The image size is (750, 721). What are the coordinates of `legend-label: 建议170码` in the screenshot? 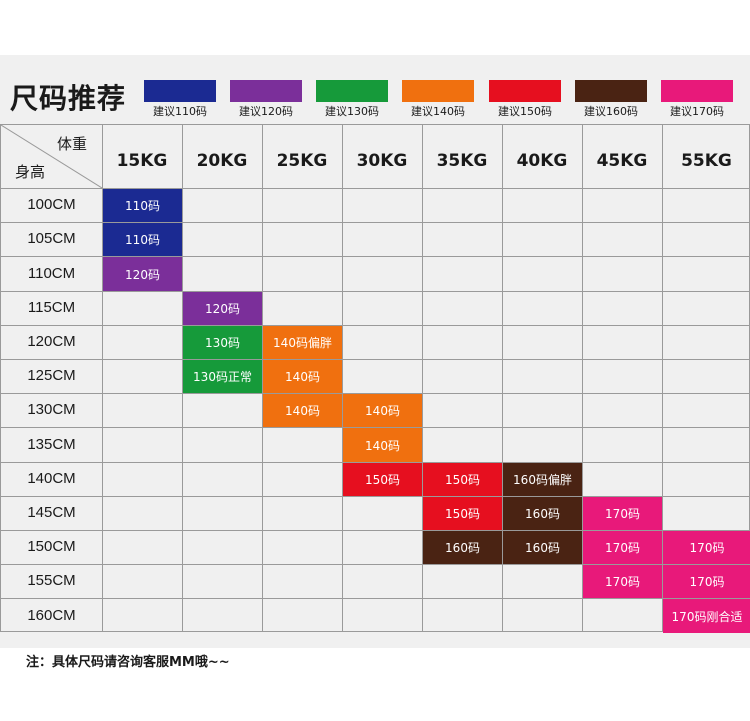 It's located at (697, 111).